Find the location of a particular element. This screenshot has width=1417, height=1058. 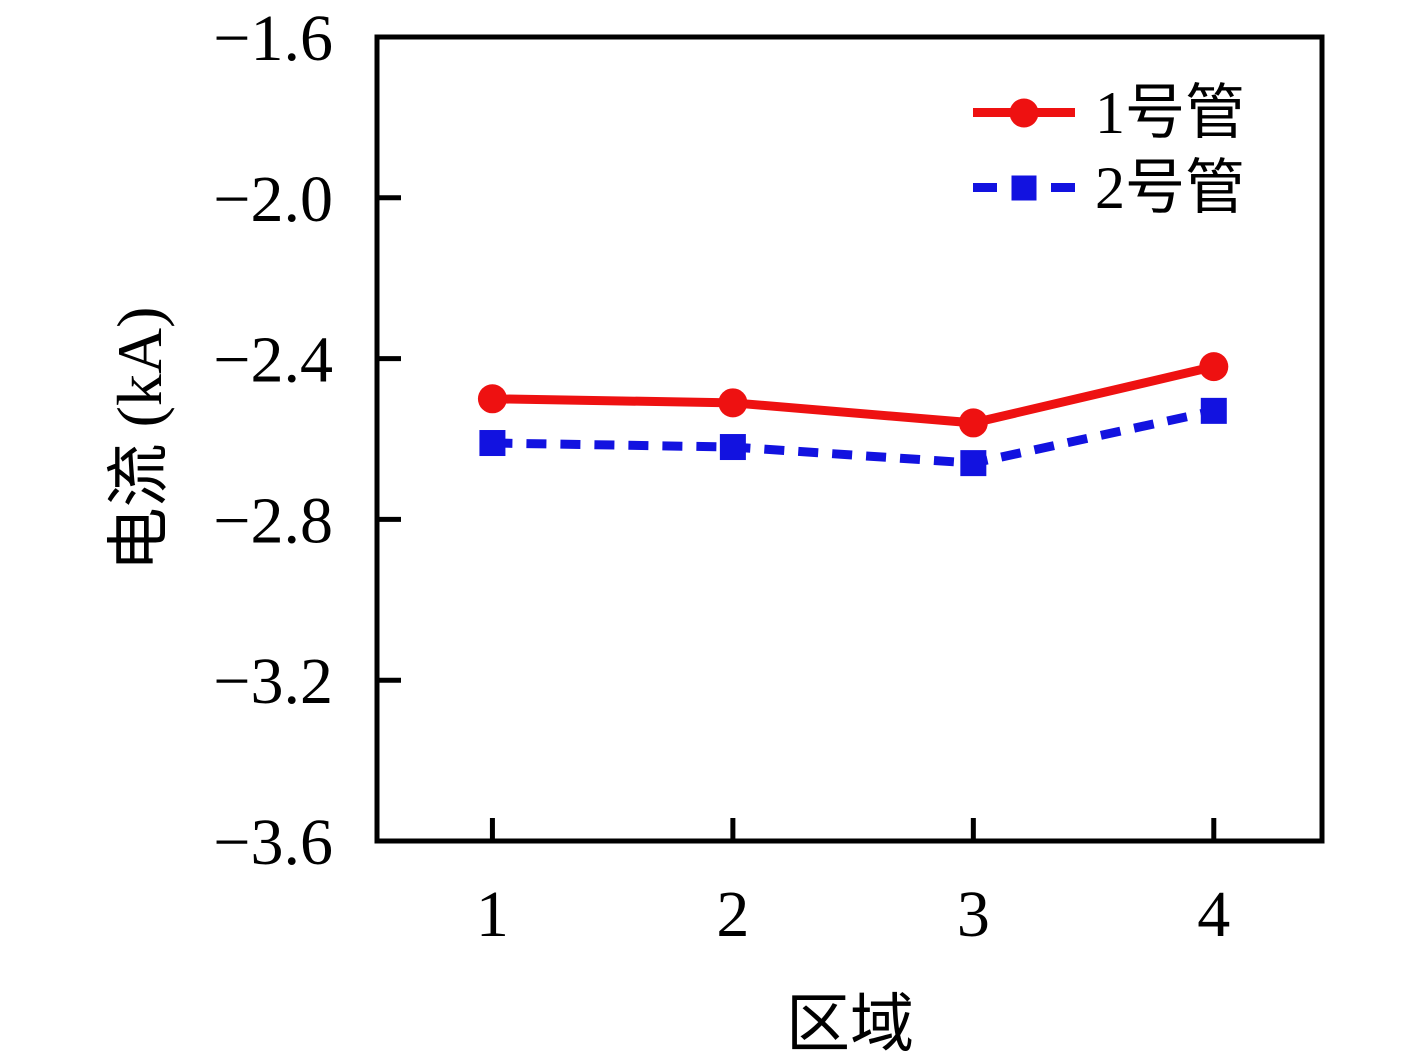

y-tick-label: −2.0 is located at coordinates (273, 199).